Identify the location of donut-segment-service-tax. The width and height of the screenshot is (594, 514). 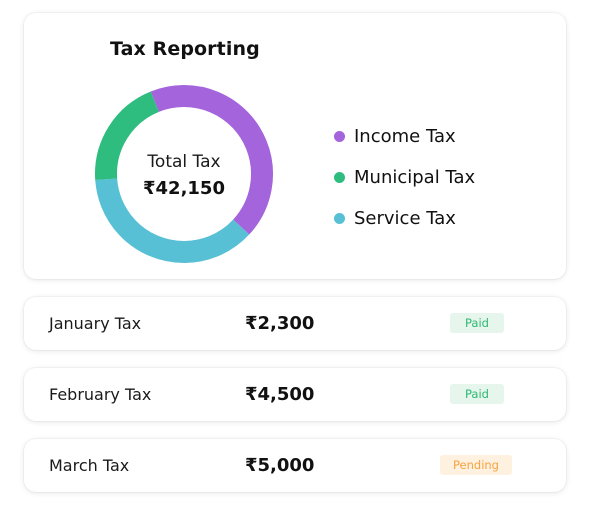
(183, 173).